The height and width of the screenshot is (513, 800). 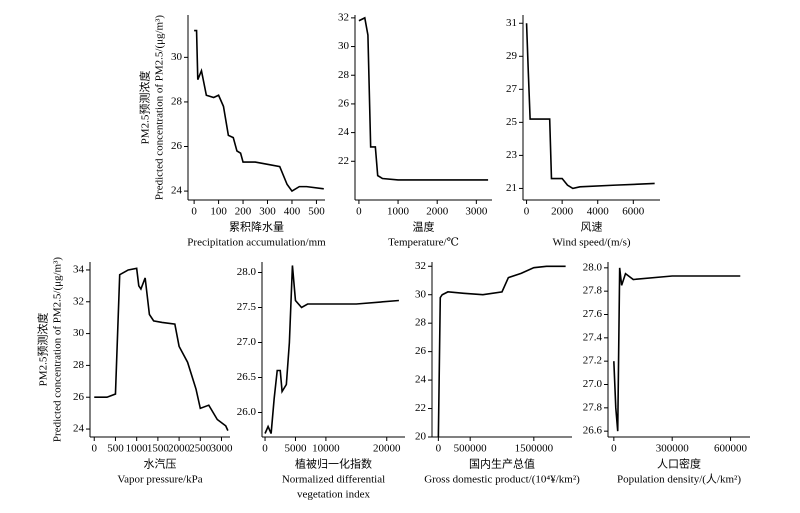 I want to click on x-tick-label: 400, so click(x=292, y=212).